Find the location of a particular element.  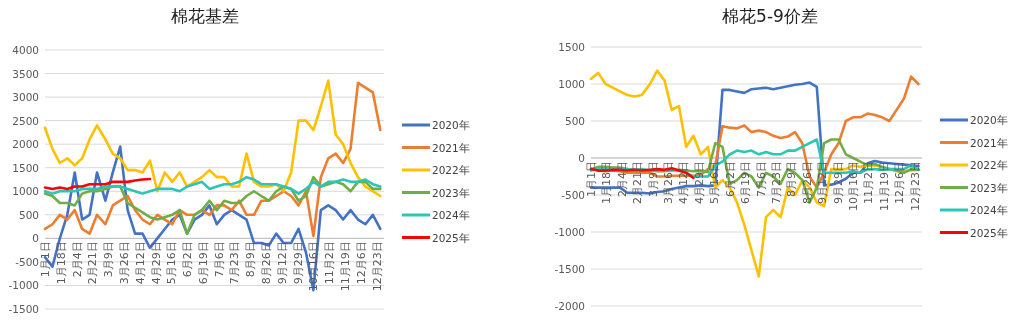

y-tick-label: 3000 is located at coordinates (25, 97).